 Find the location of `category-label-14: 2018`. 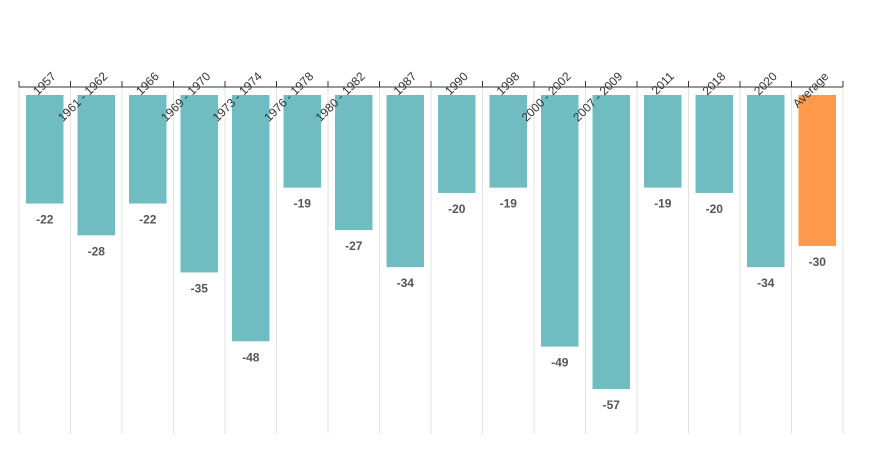

category-label-14: 2018 is located at coordinates (714, 83).